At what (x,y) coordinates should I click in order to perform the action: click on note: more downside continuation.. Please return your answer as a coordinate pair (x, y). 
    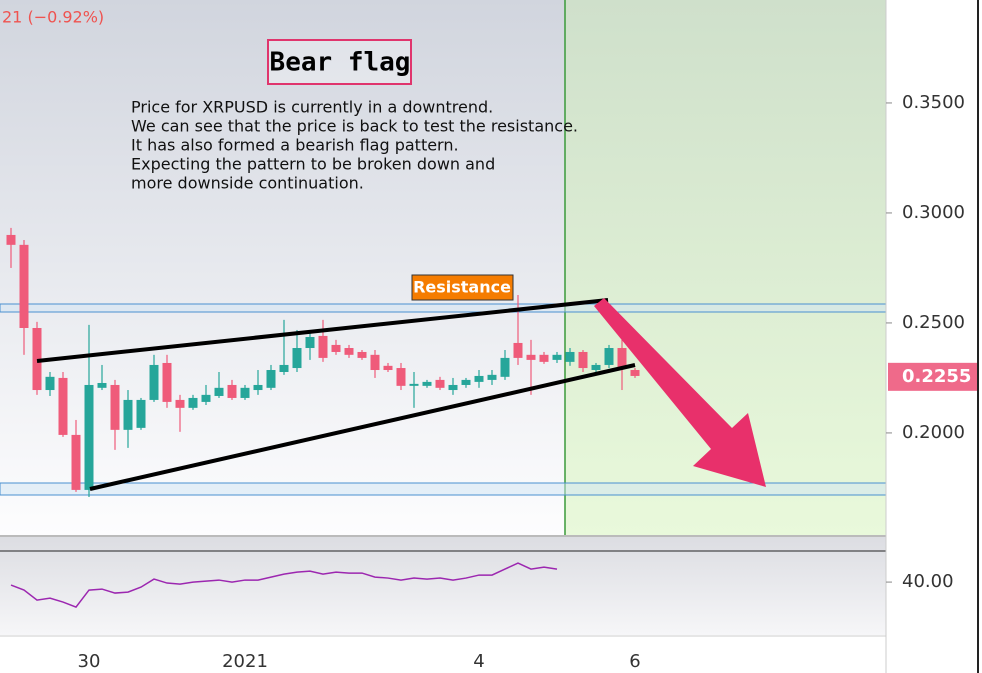
    Looking at the image, I should click on (247, 183).